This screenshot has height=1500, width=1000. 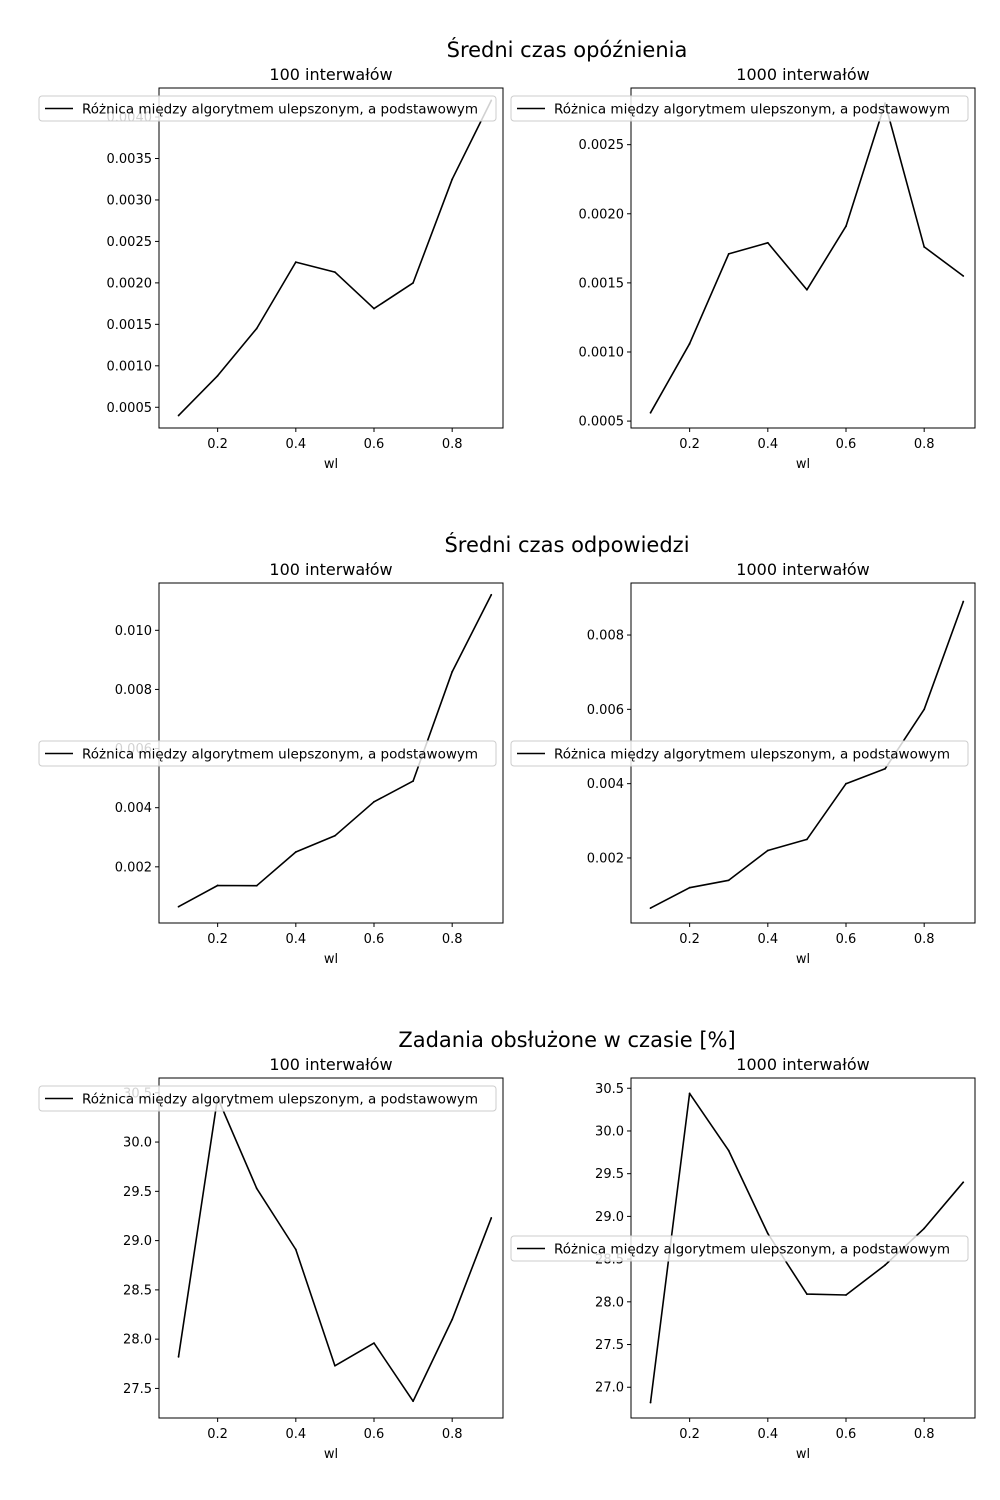 I want to click on y-tick-label: 30.5, so click(x=609, y=1089).